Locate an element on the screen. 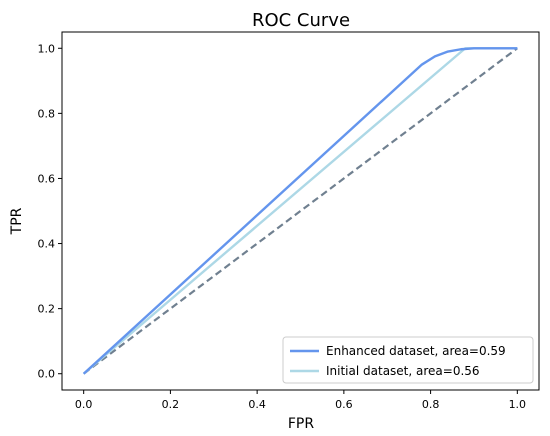 The height and width of the screenshot is (436, 550). x-tick-label: 1.0 is located at coordinates (518, 404).